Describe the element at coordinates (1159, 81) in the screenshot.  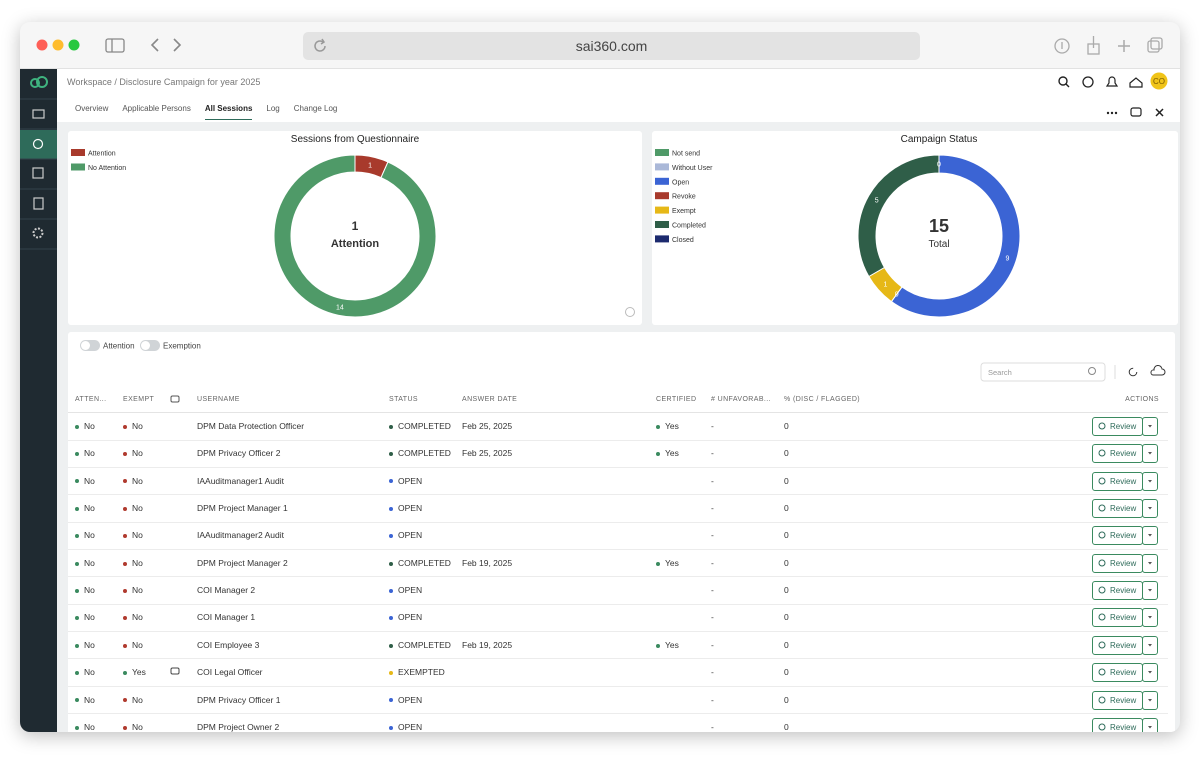
I see `avatar` at that location.